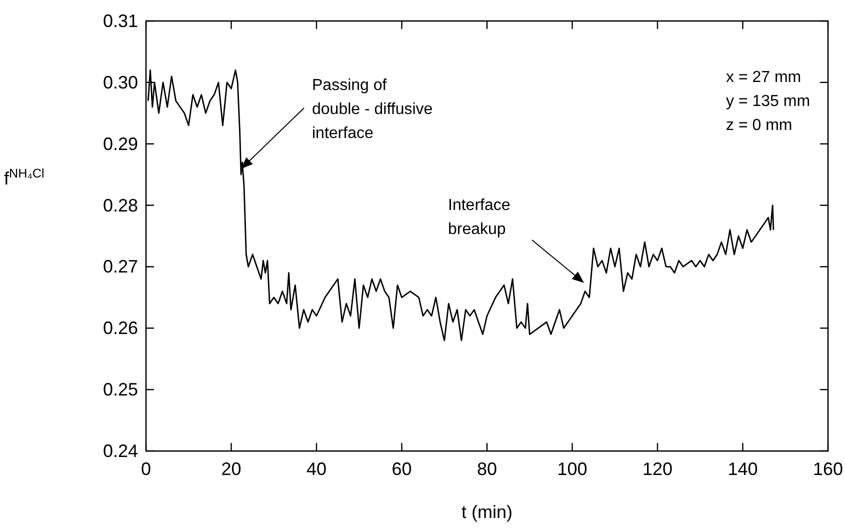  What do you see at coordinates (759, 125) in the screenshot?
I see `annotation: z = 0 mm` at bounding box center [759, 125].